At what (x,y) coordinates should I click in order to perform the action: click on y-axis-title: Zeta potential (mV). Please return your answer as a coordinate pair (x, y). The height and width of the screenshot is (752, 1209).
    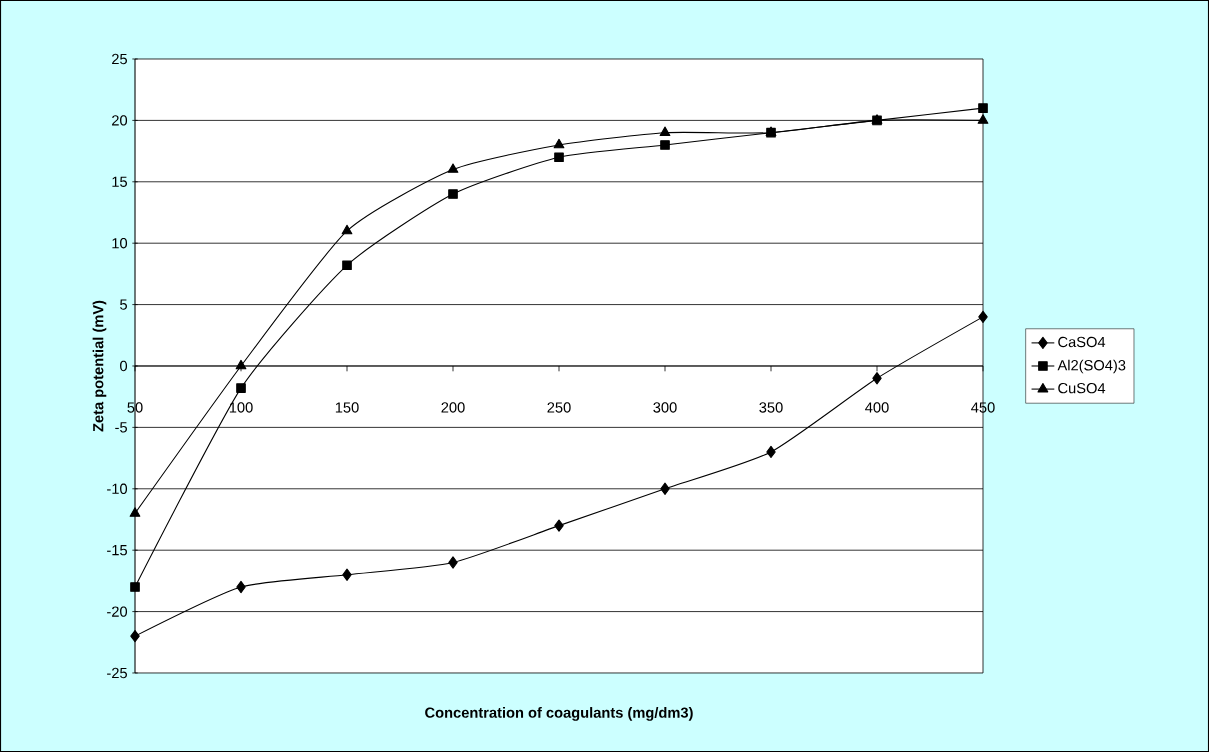
    Looking at the image, I should click on (99, 366).